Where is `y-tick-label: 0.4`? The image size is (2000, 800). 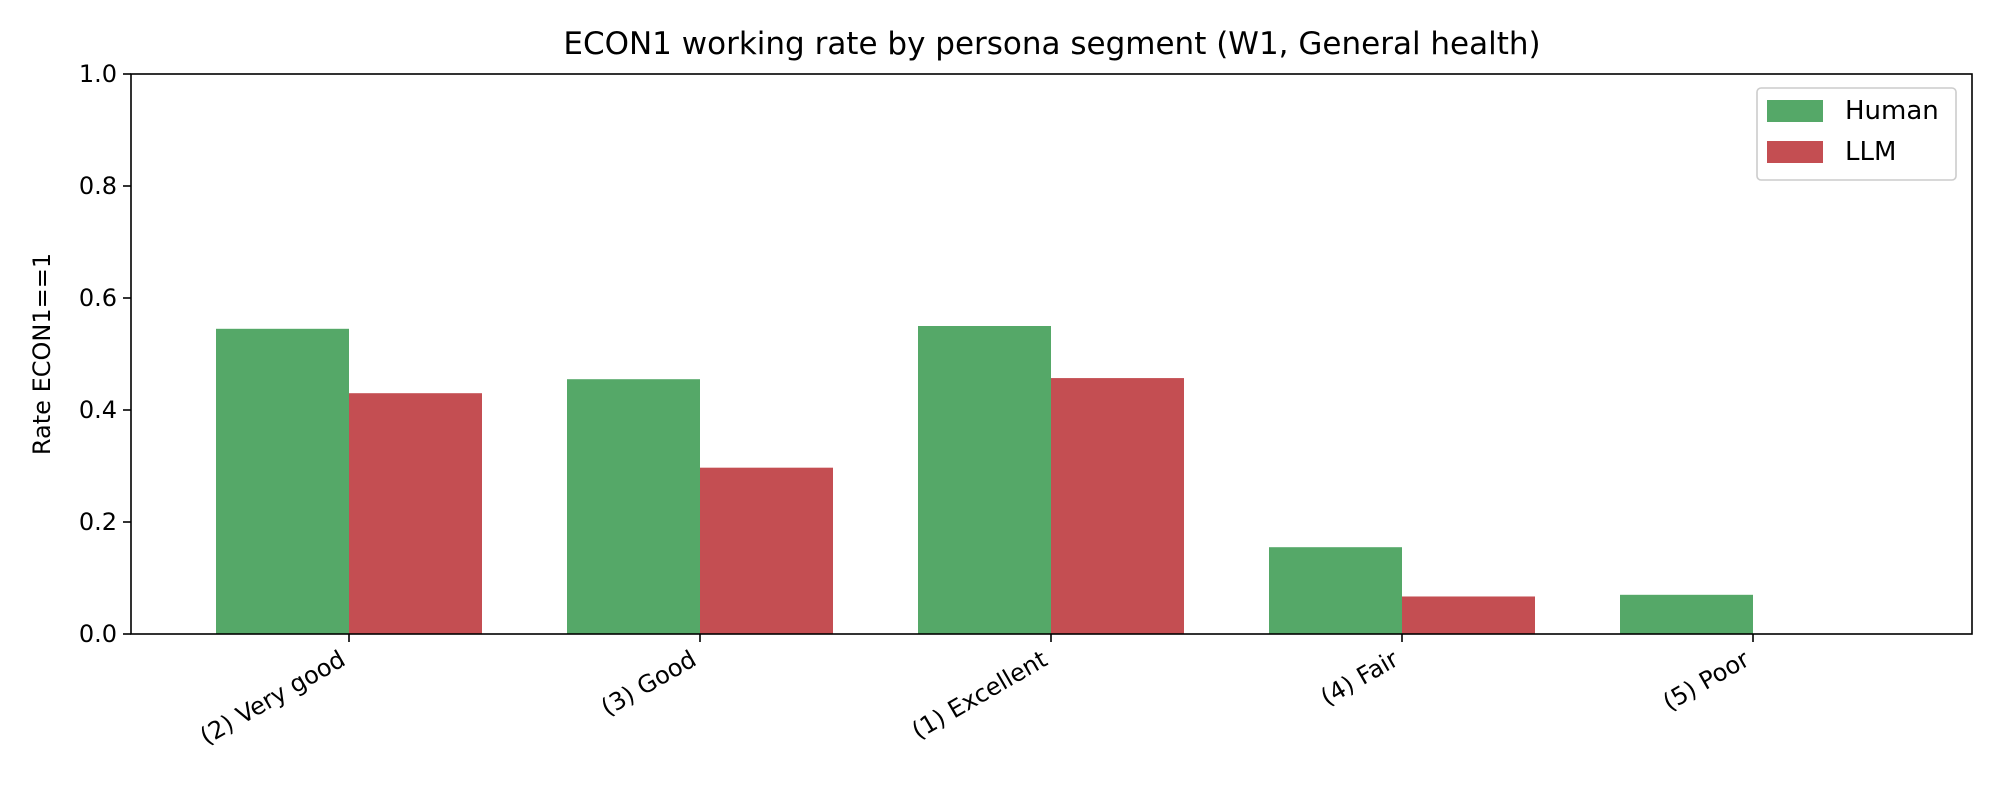 y-tick-label: 0.4 is located at coordinates (98, 410).